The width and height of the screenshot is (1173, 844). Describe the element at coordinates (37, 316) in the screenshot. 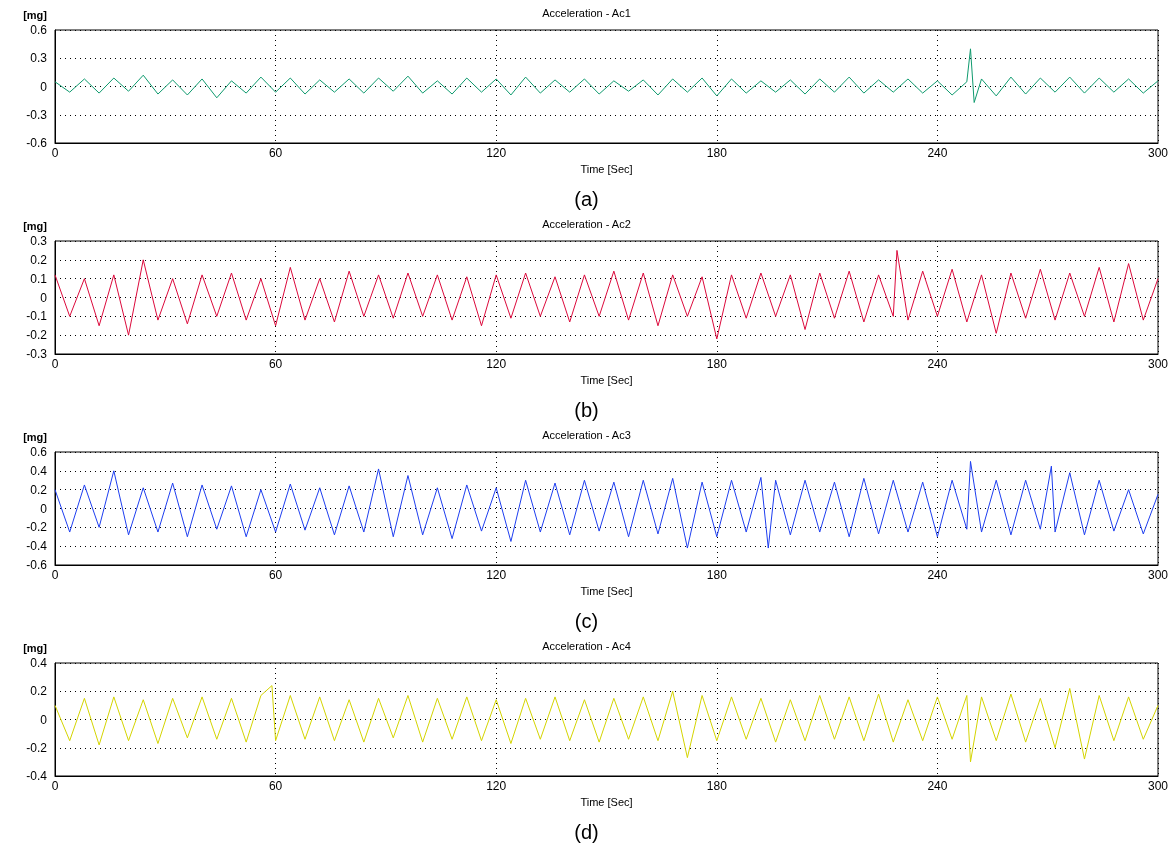

I see `y-tick-label: -0.1` at that location.